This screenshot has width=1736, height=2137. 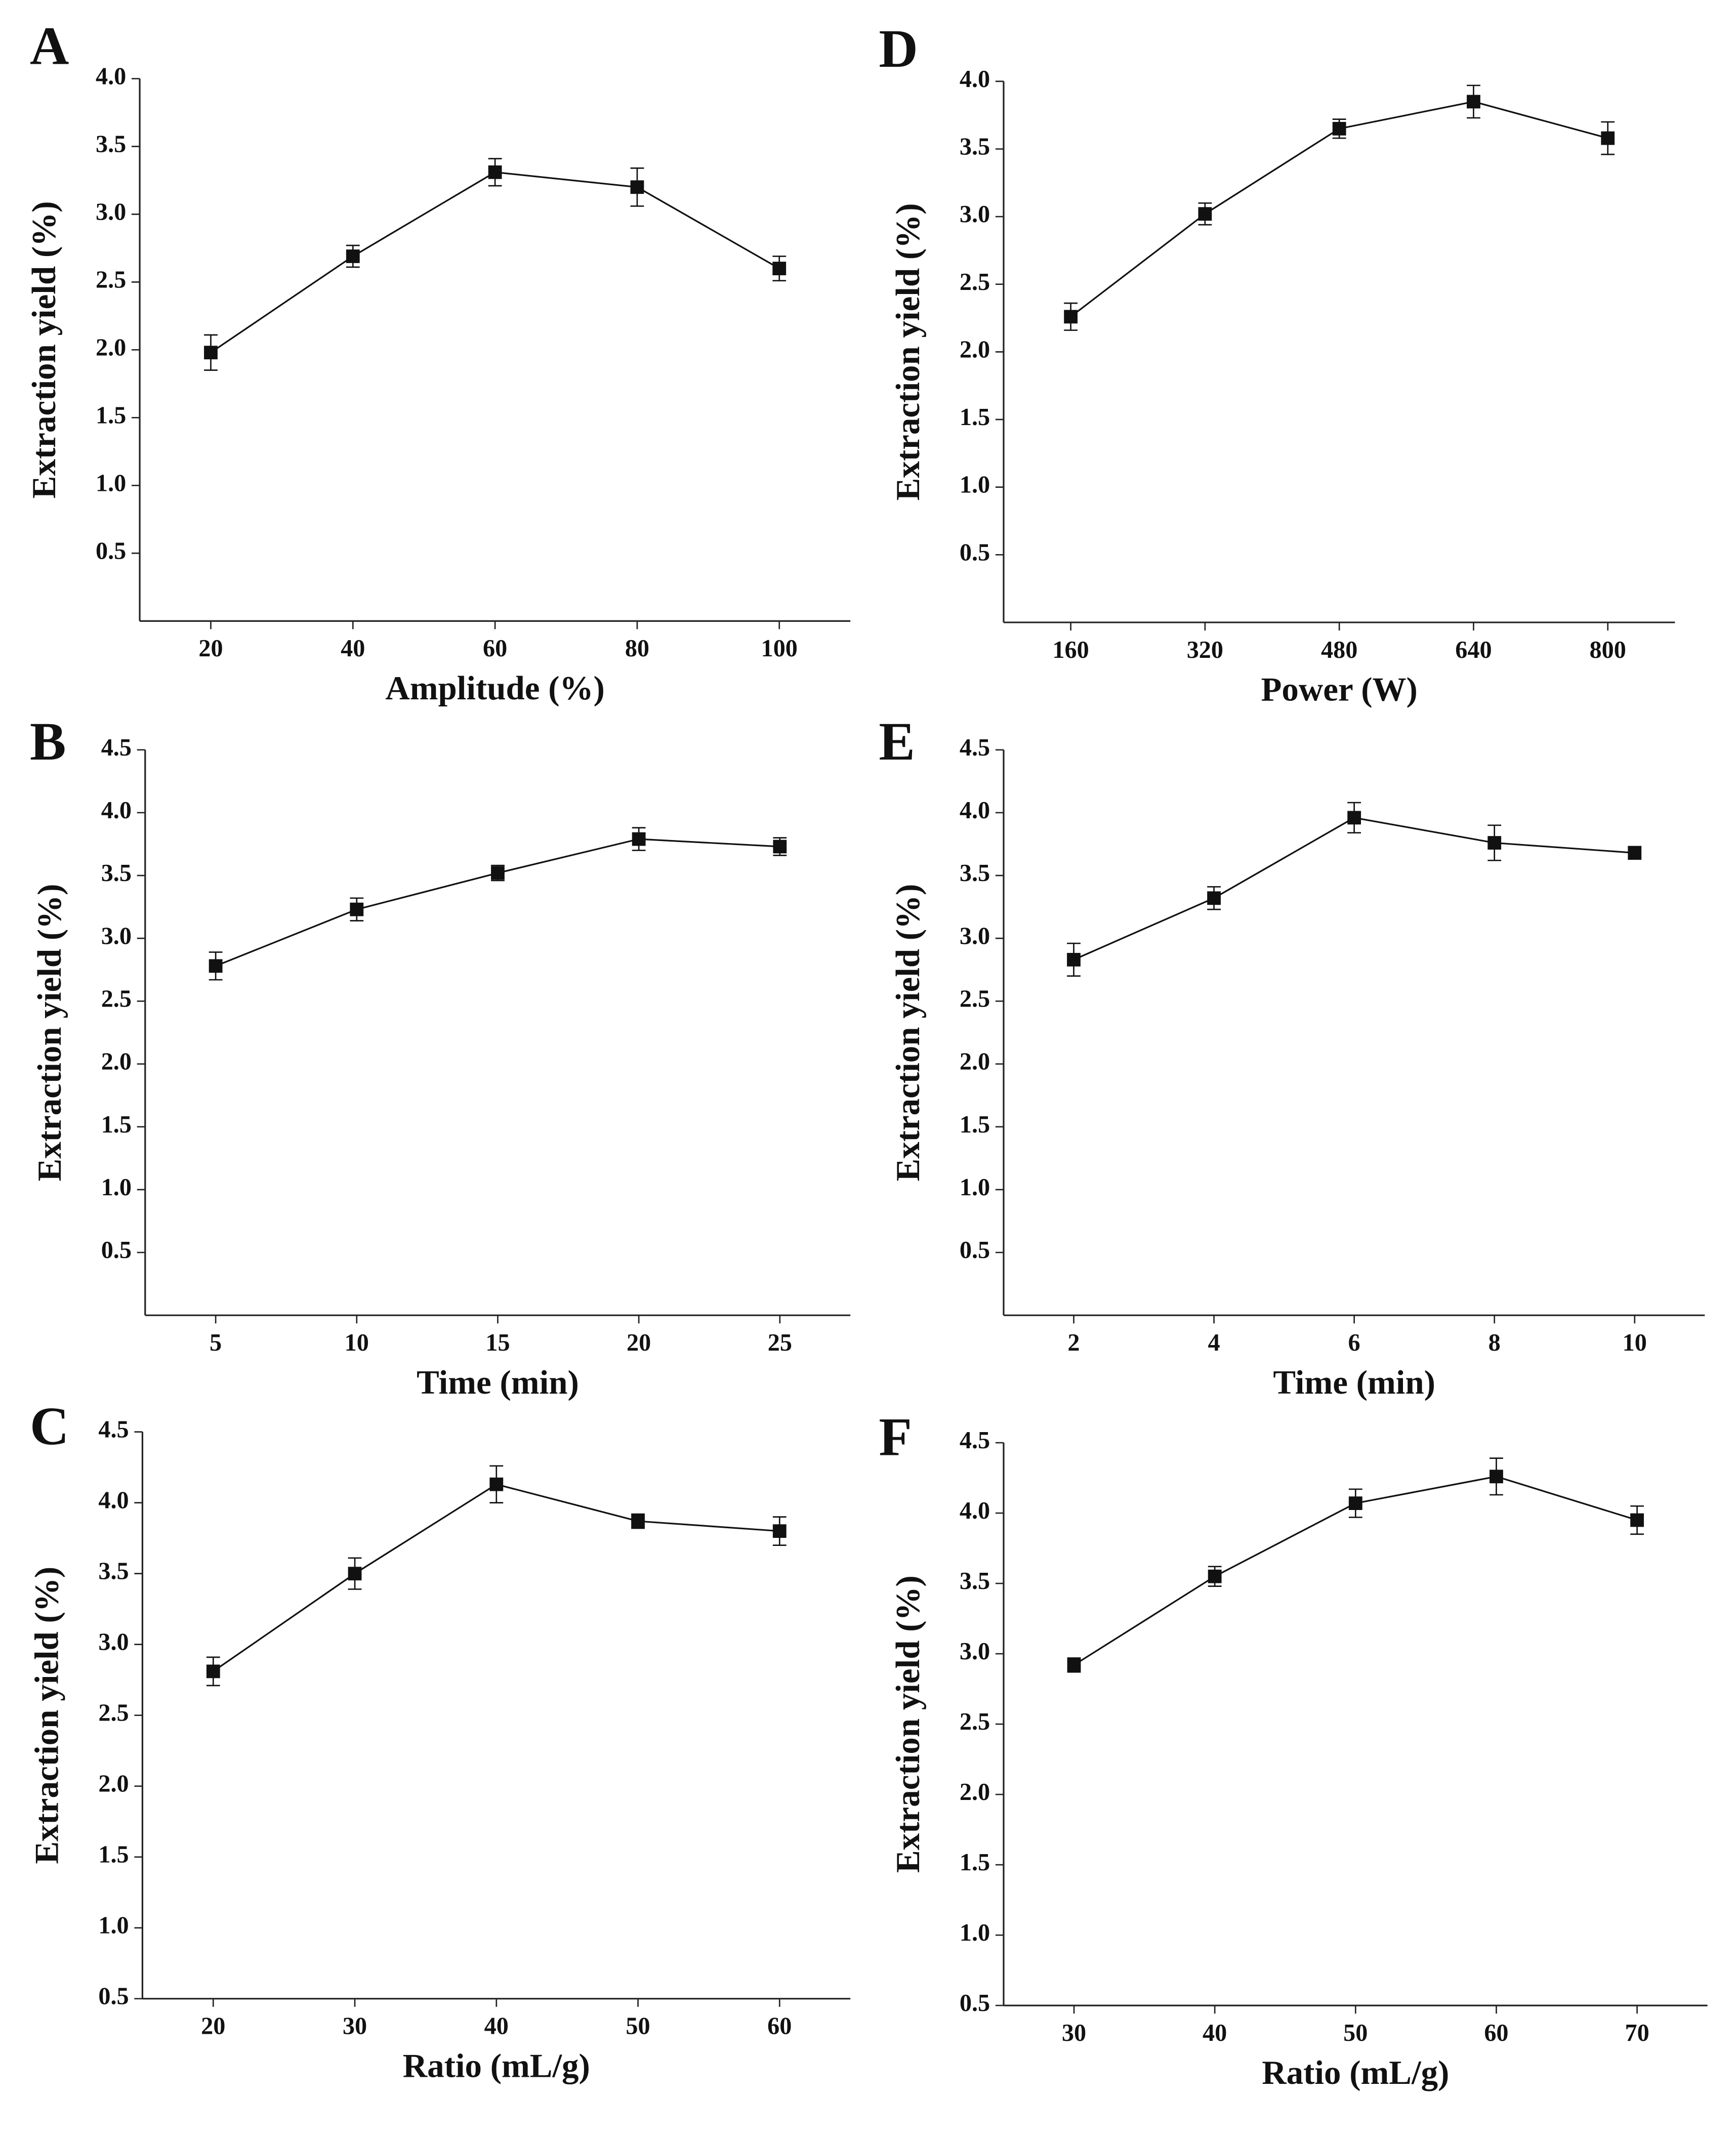 I want to click on x-tick-label: 800, so click(x=1608, y=650).